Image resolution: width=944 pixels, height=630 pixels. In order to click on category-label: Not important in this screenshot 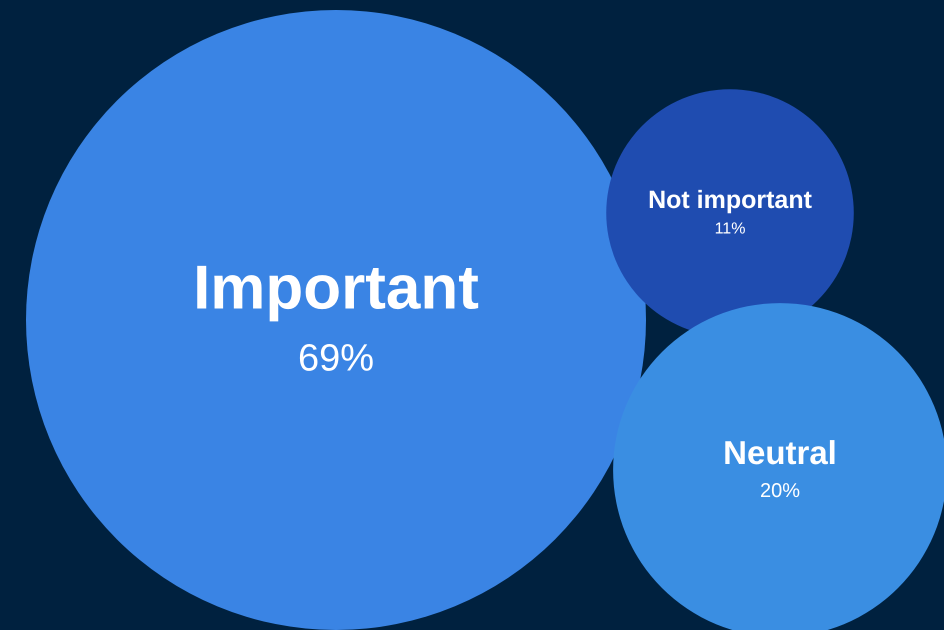, I will do `click(730, 200)`.